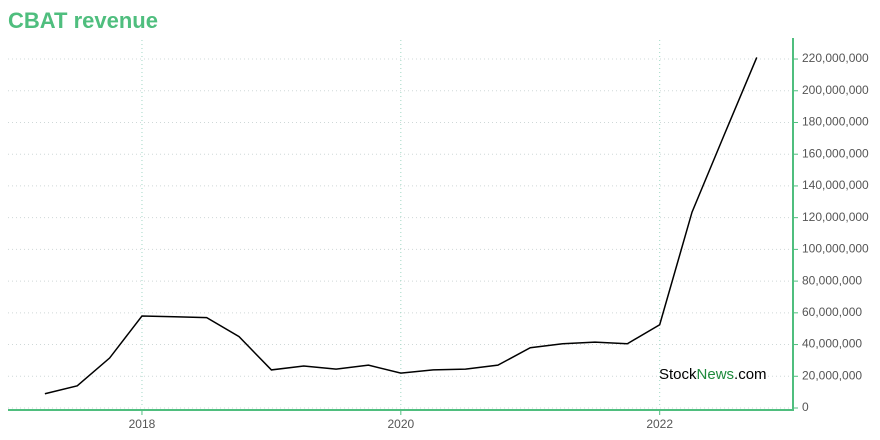  What do you see at coordinates (835, 217) in the screenshot?
I see `y-tick-label: 120,000,000` at bounding box center [835, 217].